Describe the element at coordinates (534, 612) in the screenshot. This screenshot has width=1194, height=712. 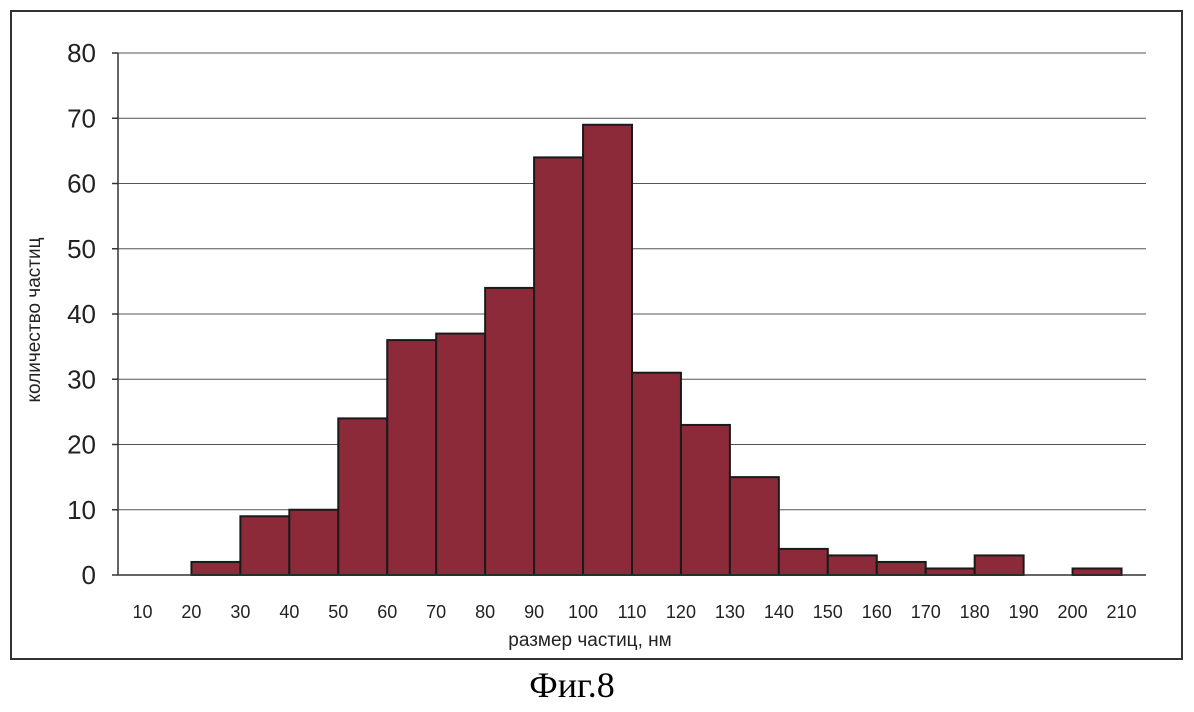
I see `x-tick-label: 90` at that location.